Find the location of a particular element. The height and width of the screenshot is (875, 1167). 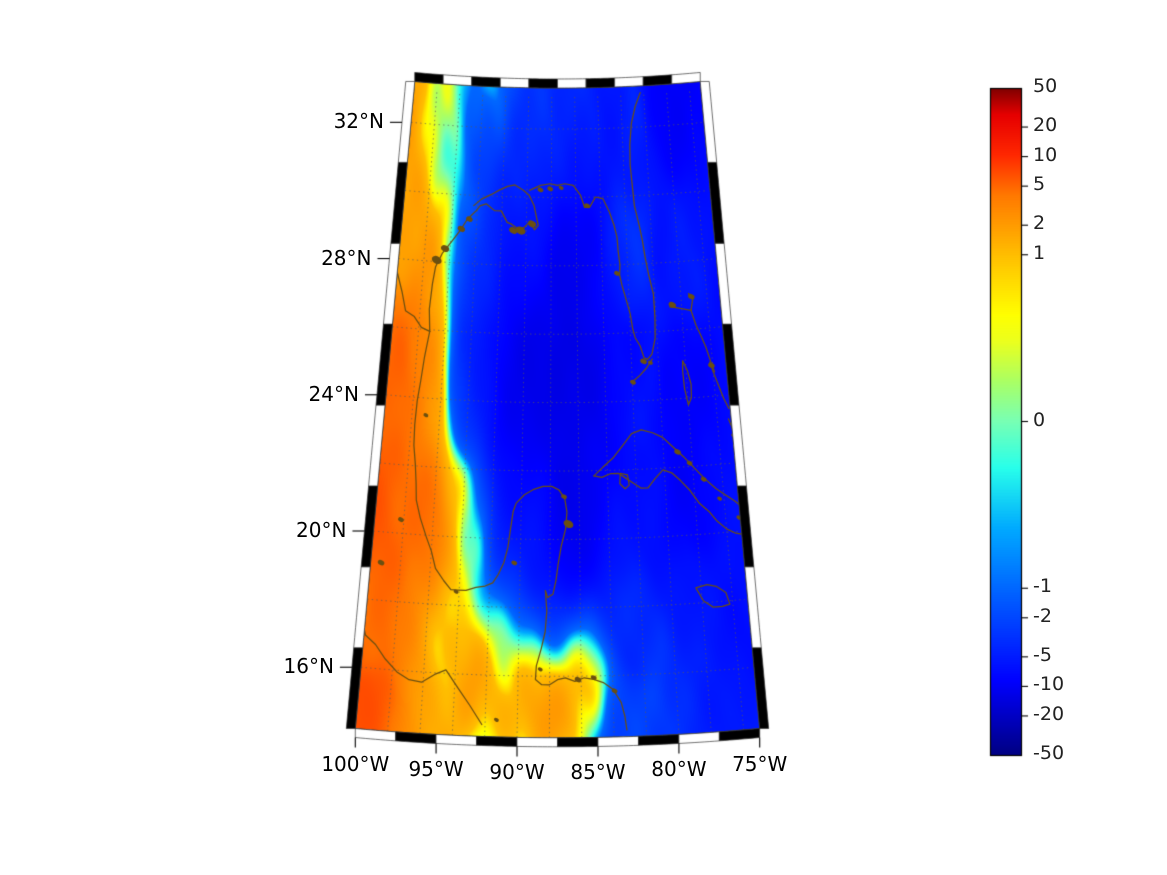

y-tick-label: 28°N is located at coordinates (346, 257).